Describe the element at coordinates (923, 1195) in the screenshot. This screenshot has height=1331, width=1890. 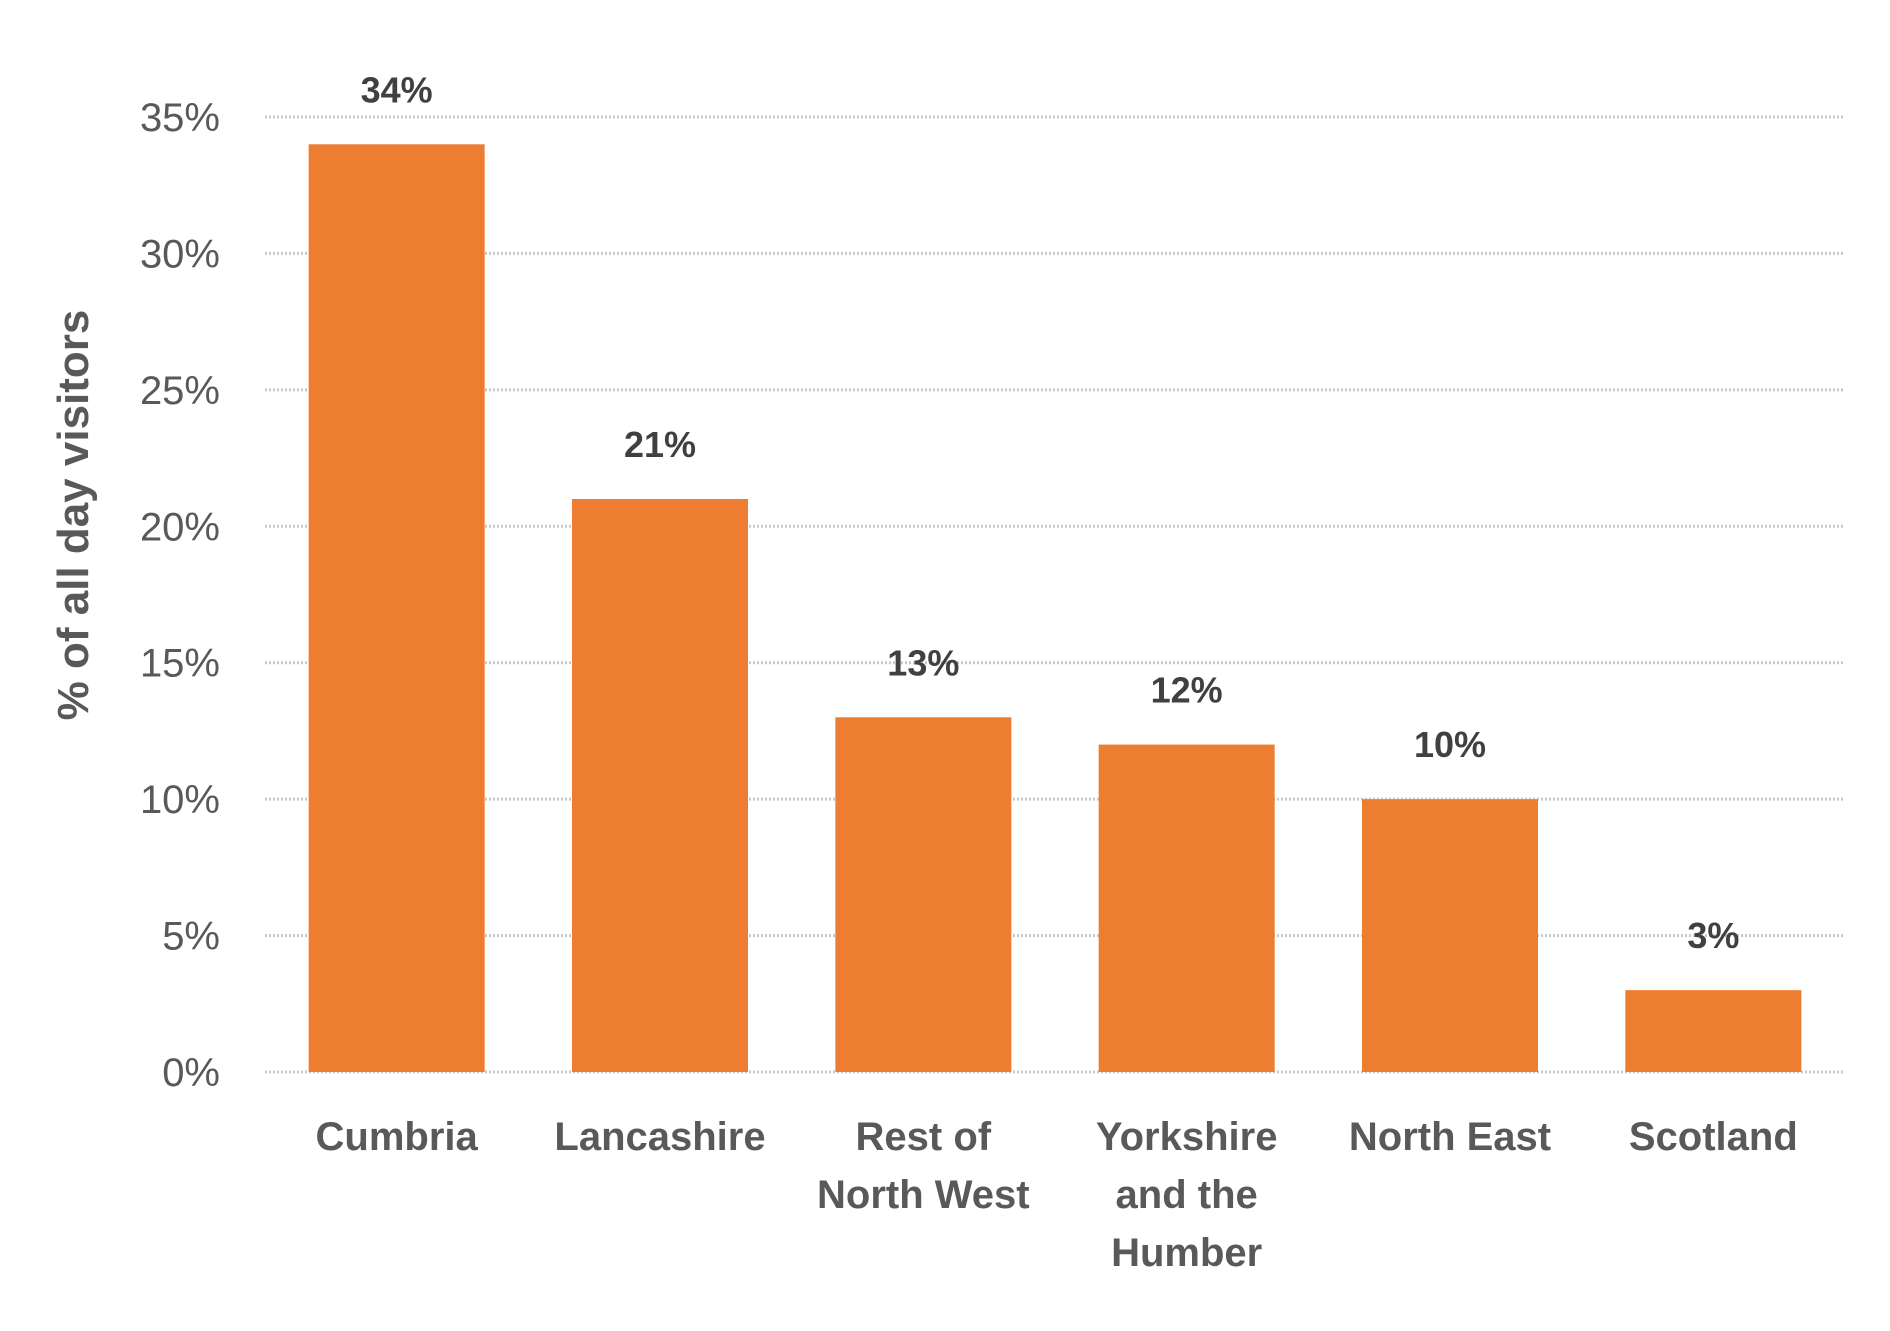
I see `category-label-line: North West` at that location.